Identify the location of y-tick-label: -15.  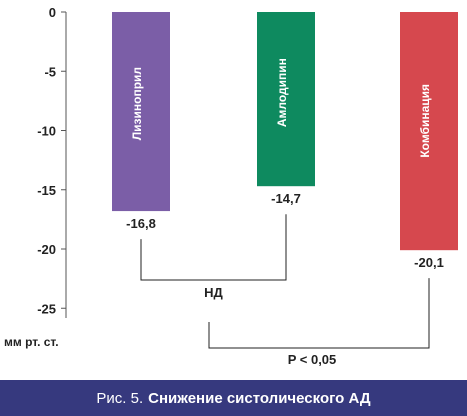
(46, 190).